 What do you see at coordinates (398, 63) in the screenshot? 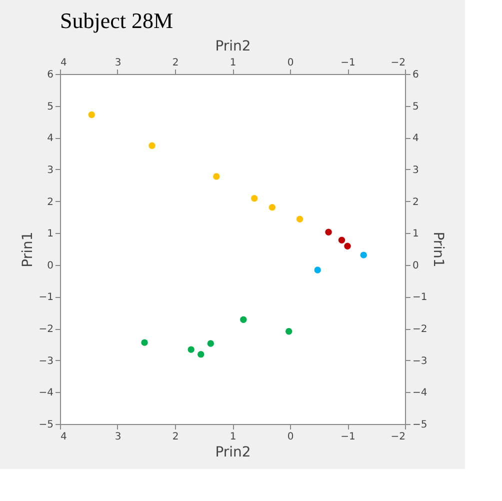
I see `x-tick-label: −2` at bounding box center [398, 63].